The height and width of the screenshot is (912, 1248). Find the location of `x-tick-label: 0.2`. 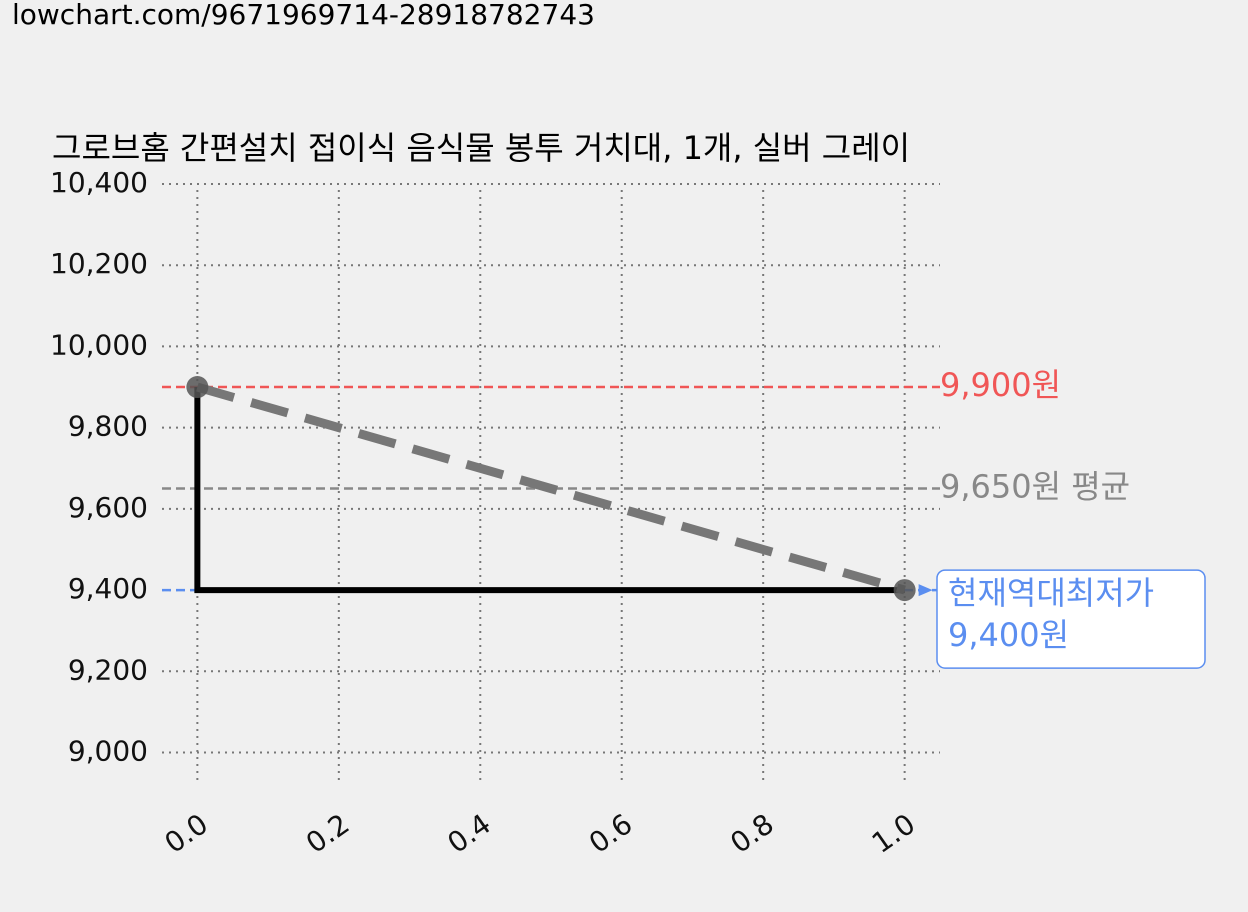

x-tick-label: 0.2 is located at coordinates (327, 833).